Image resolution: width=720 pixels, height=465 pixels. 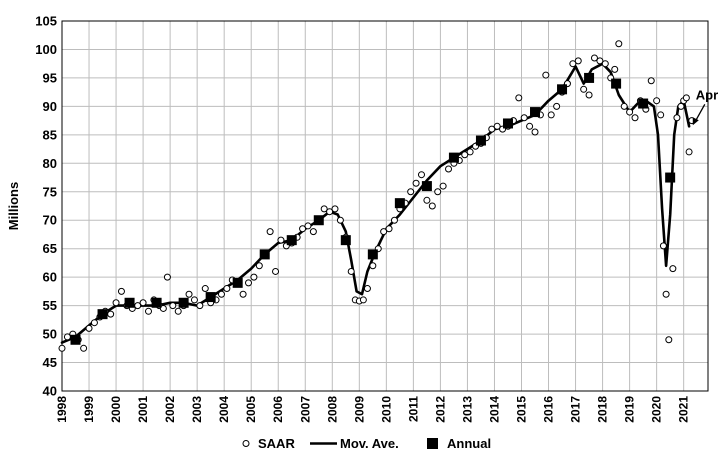 I want to click on x-tick-label: 2001, so click(x=143, y=409).